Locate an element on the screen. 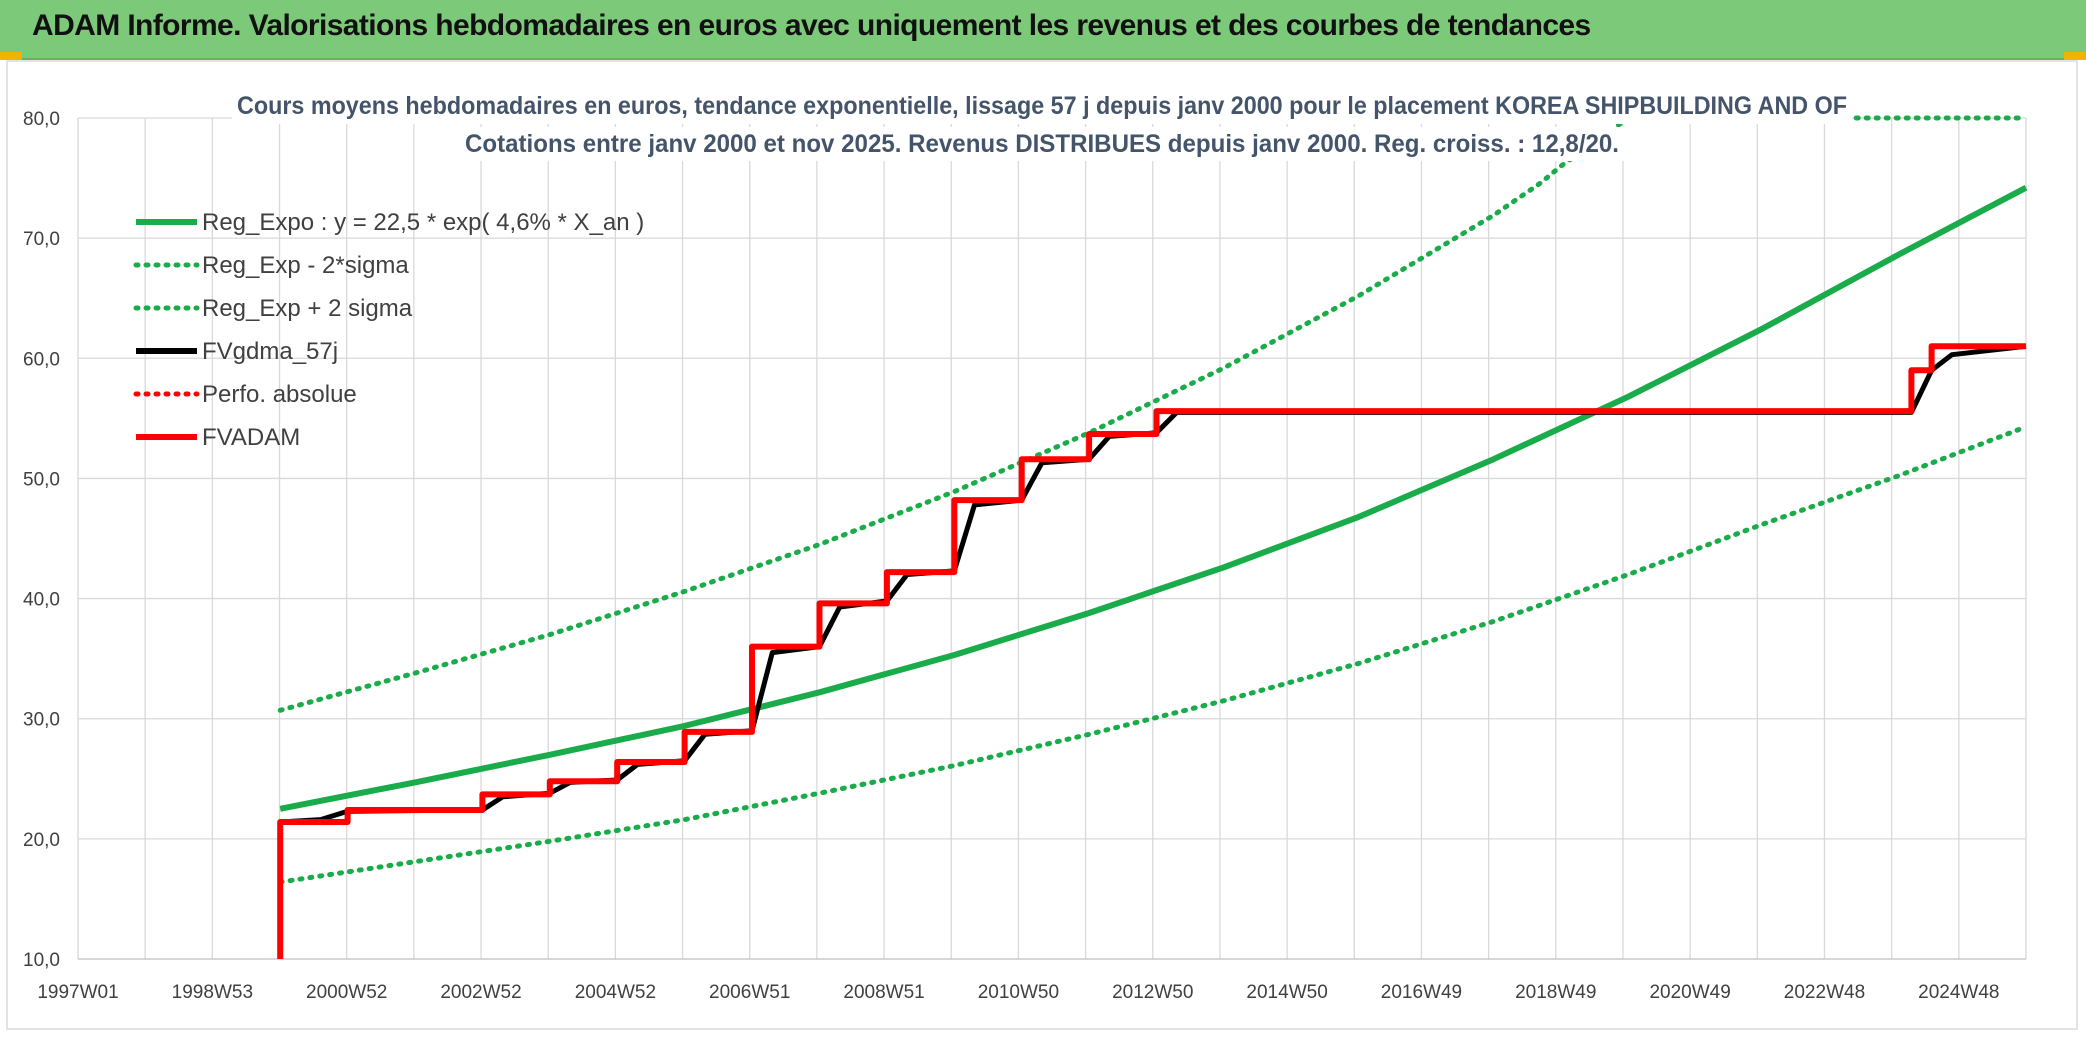 The width and height of the screenshot is (2086, 1037). y-tick-label: 40,0 is located at coordinates (41, 600).